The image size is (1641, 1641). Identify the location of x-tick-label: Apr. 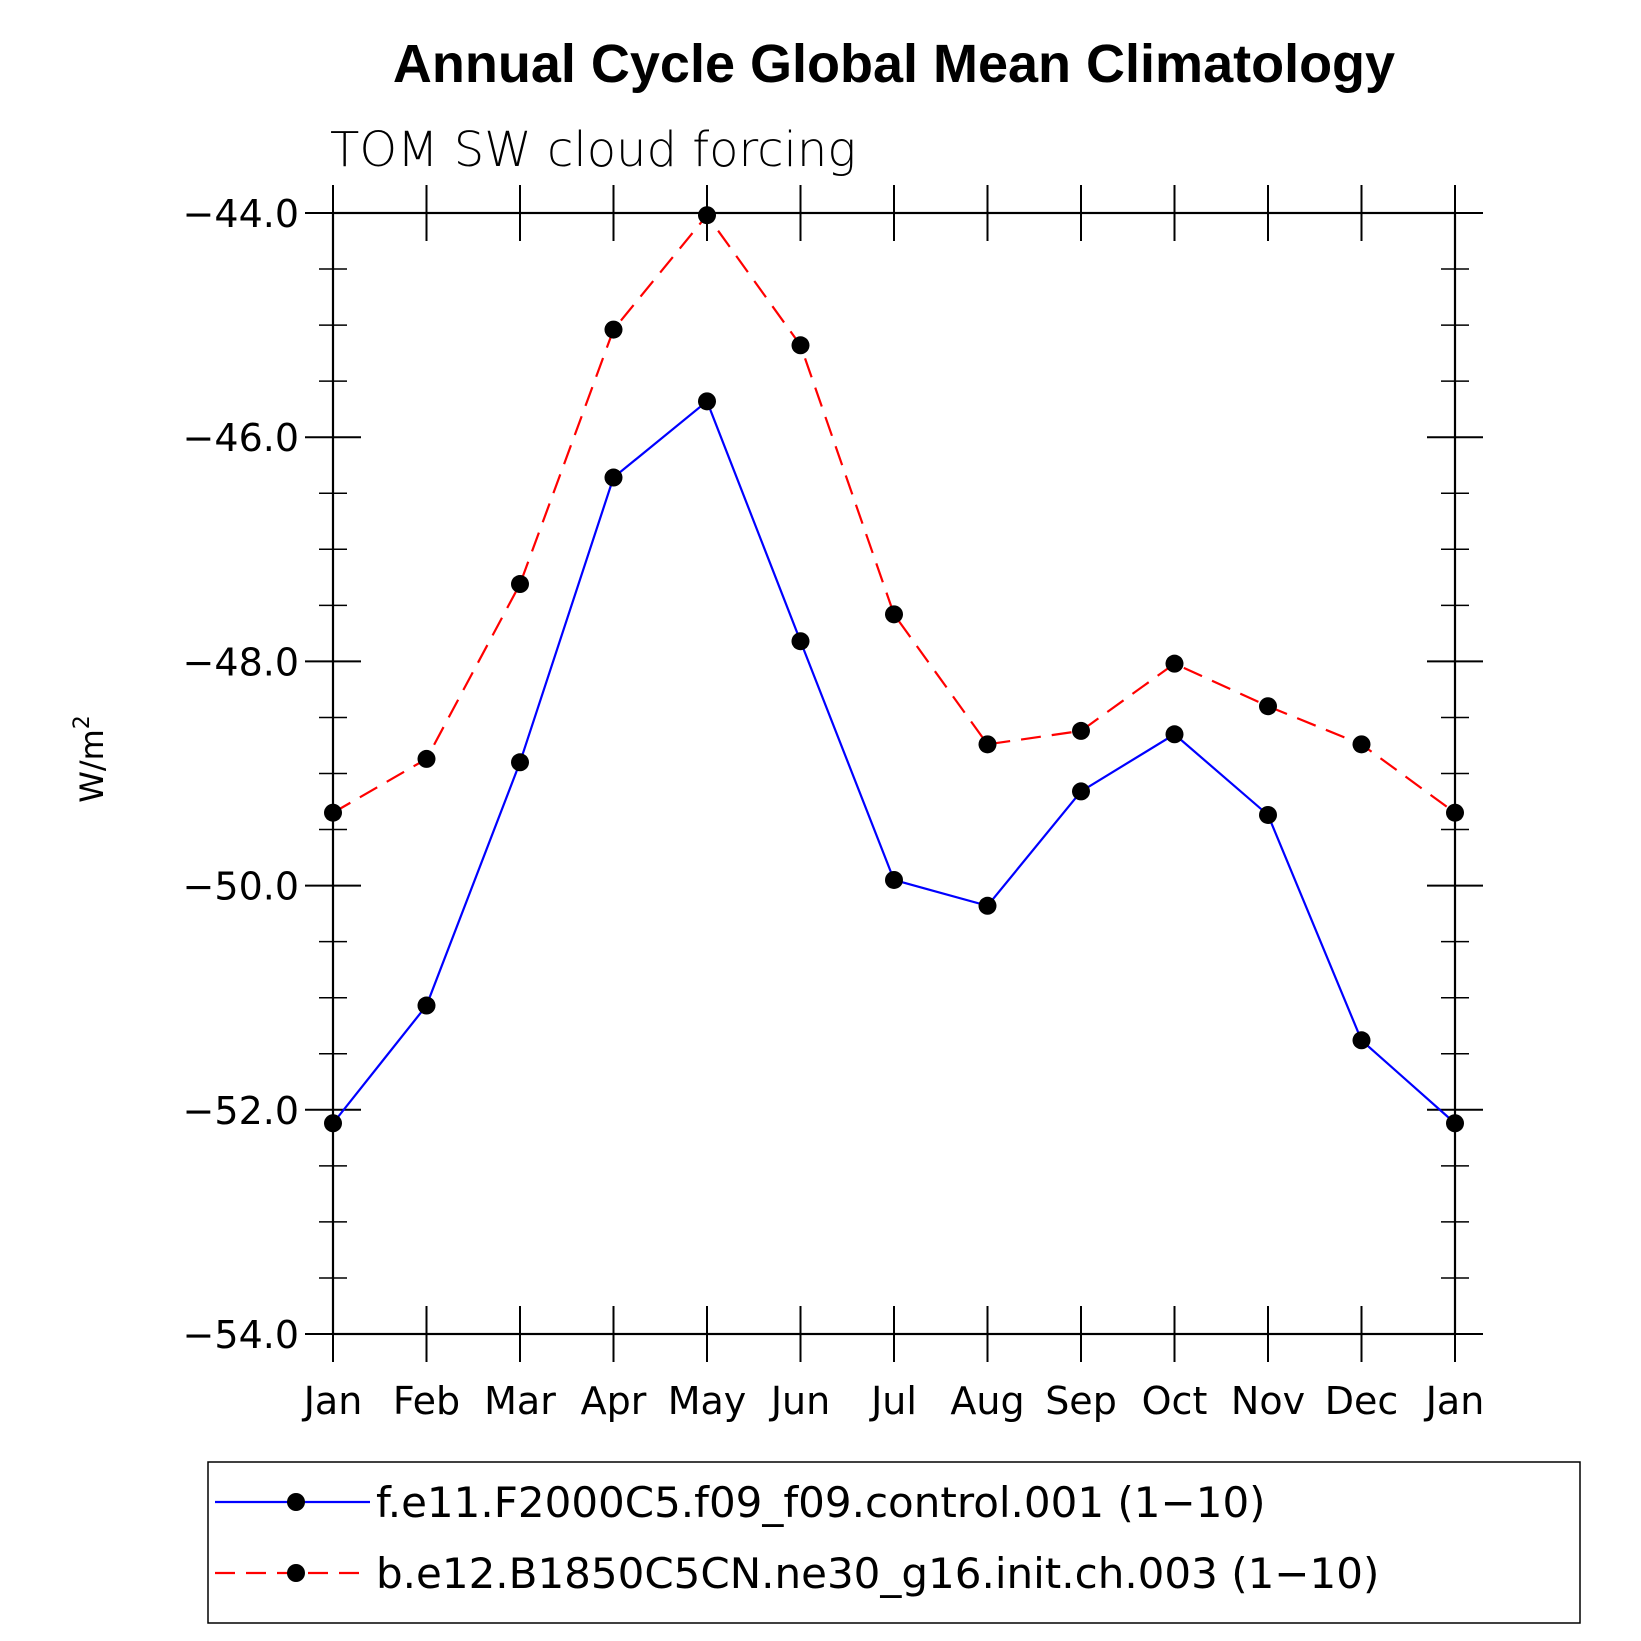
(614, 1401).